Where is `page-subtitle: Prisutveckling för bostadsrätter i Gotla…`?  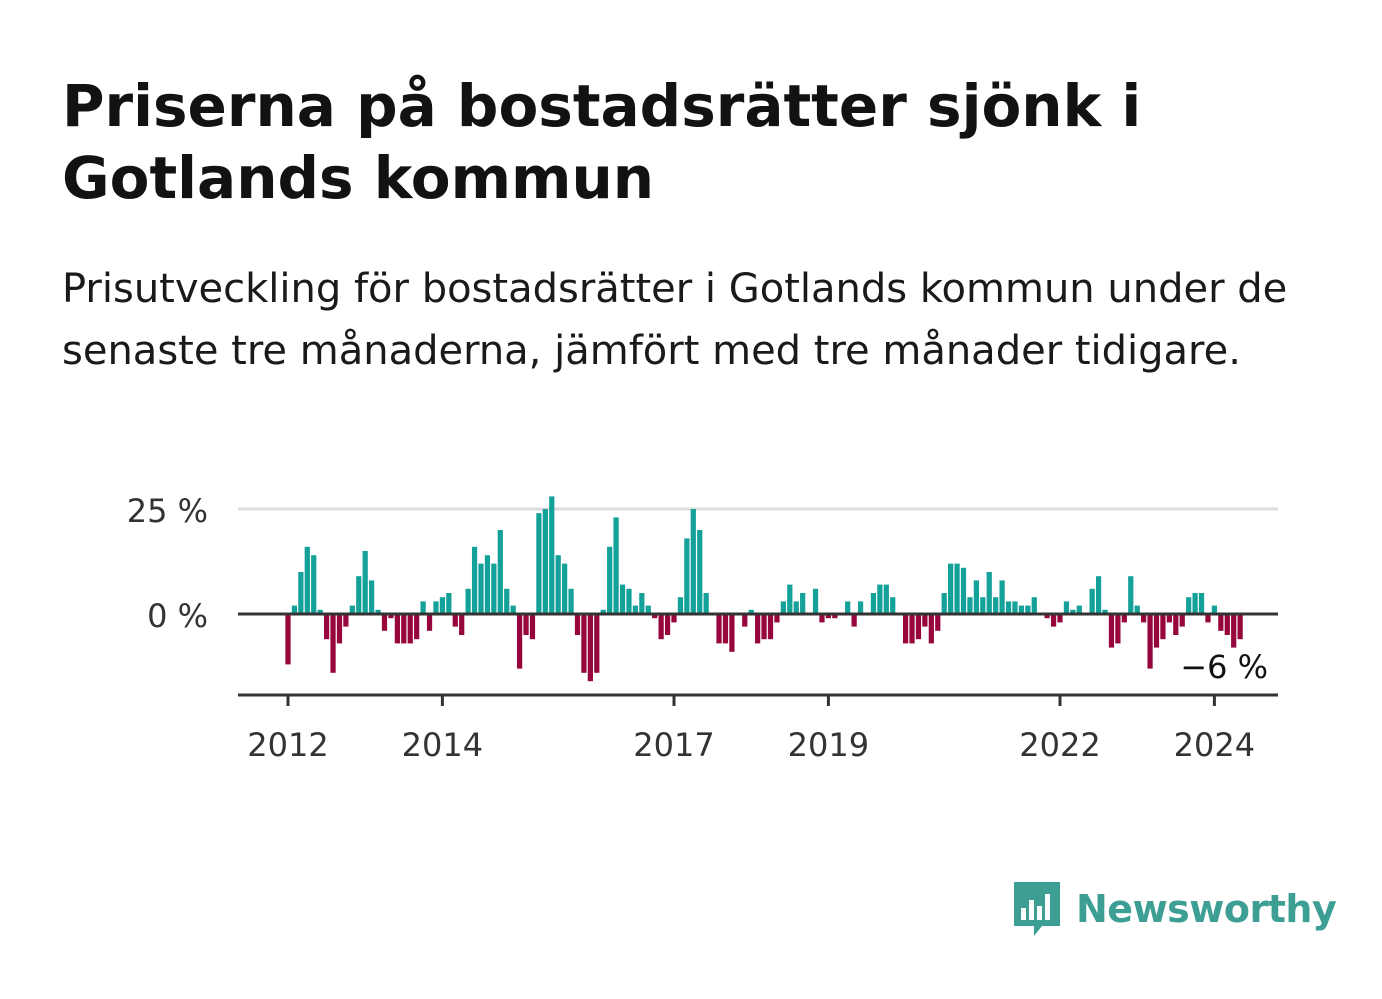
page-subtitle: Prisutveckling för bostadsrätter i Gotla… is located at coordinates (675, 320).